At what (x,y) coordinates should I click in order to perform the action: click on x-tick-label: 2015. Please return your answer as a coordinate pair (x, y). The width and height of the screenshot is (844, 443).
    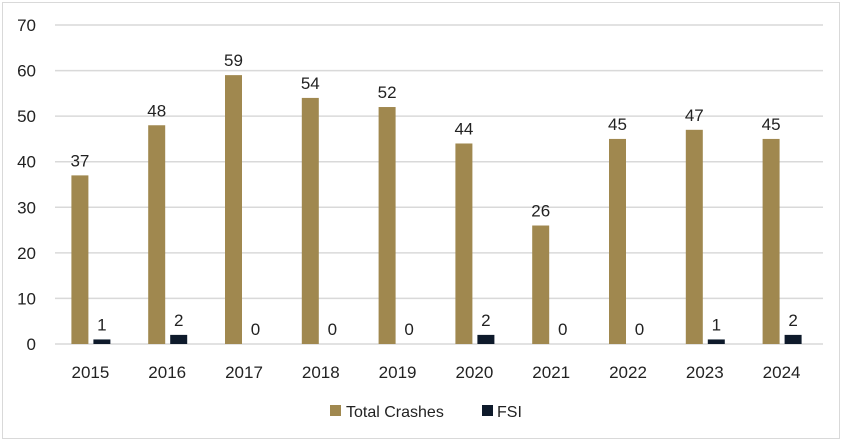
    Looking at the image, I should click on (90, 372).